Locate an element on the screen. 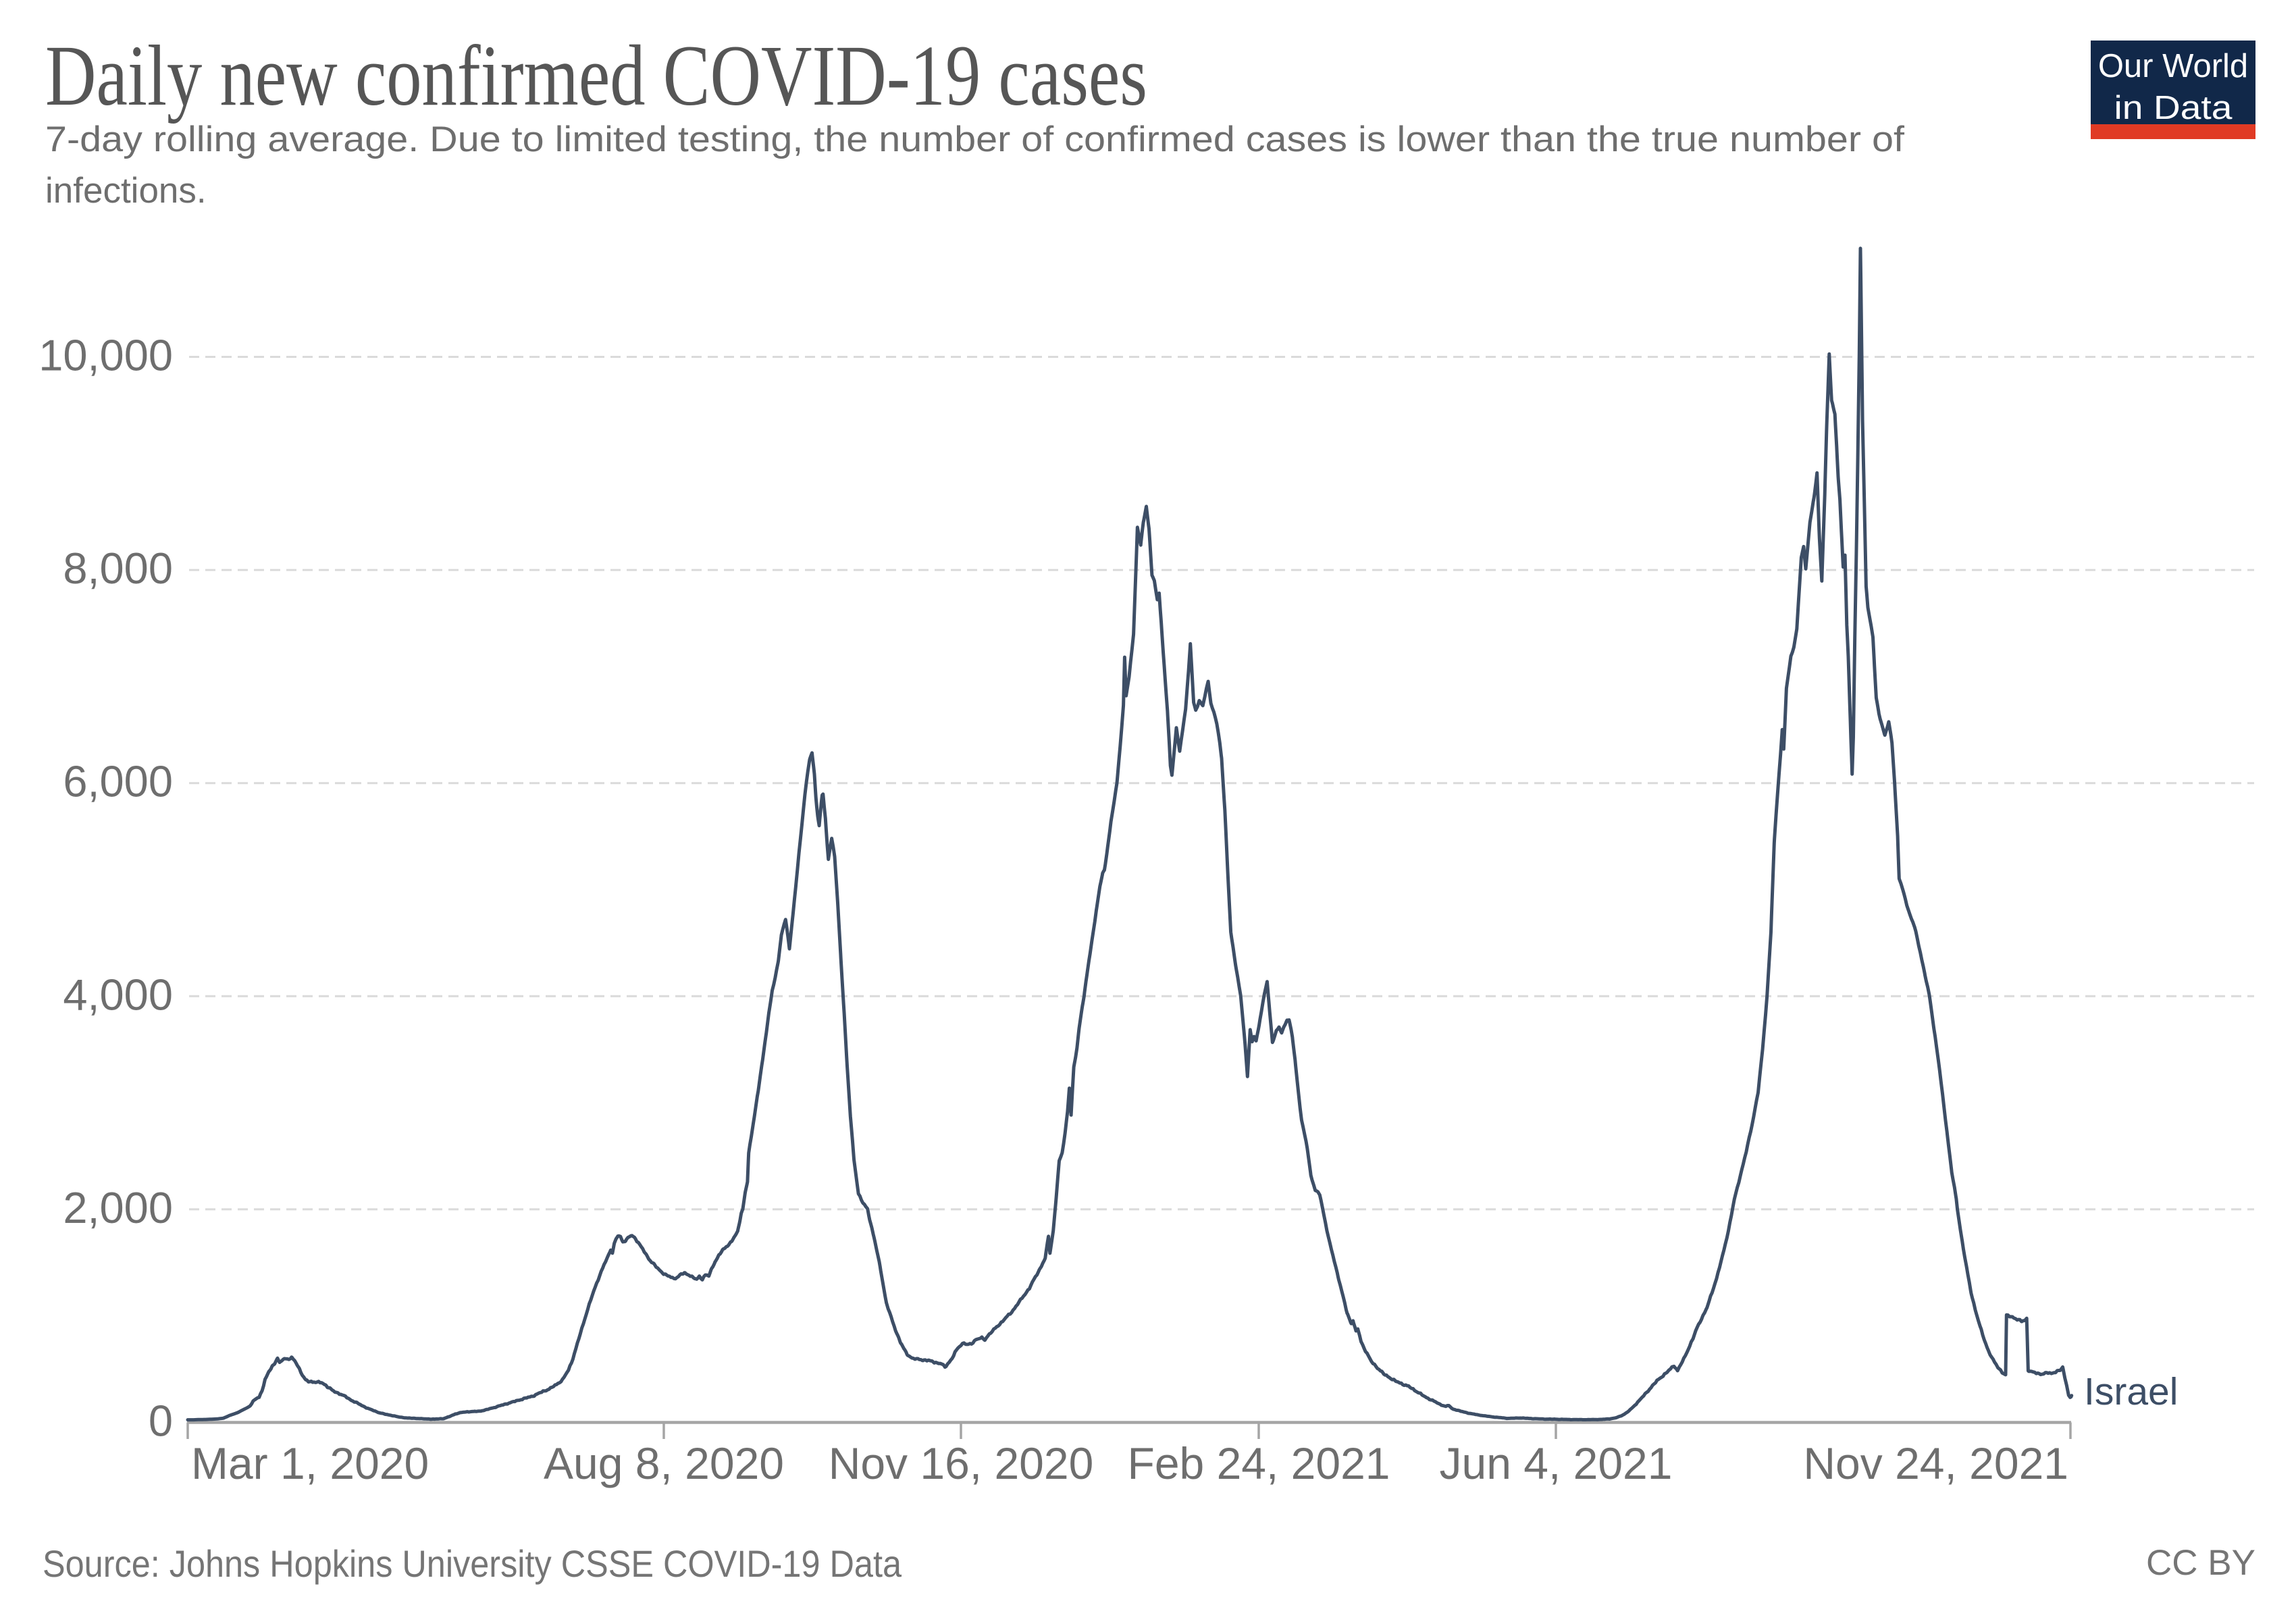  svg-text: 0 is located at coordinates (161, 1421).